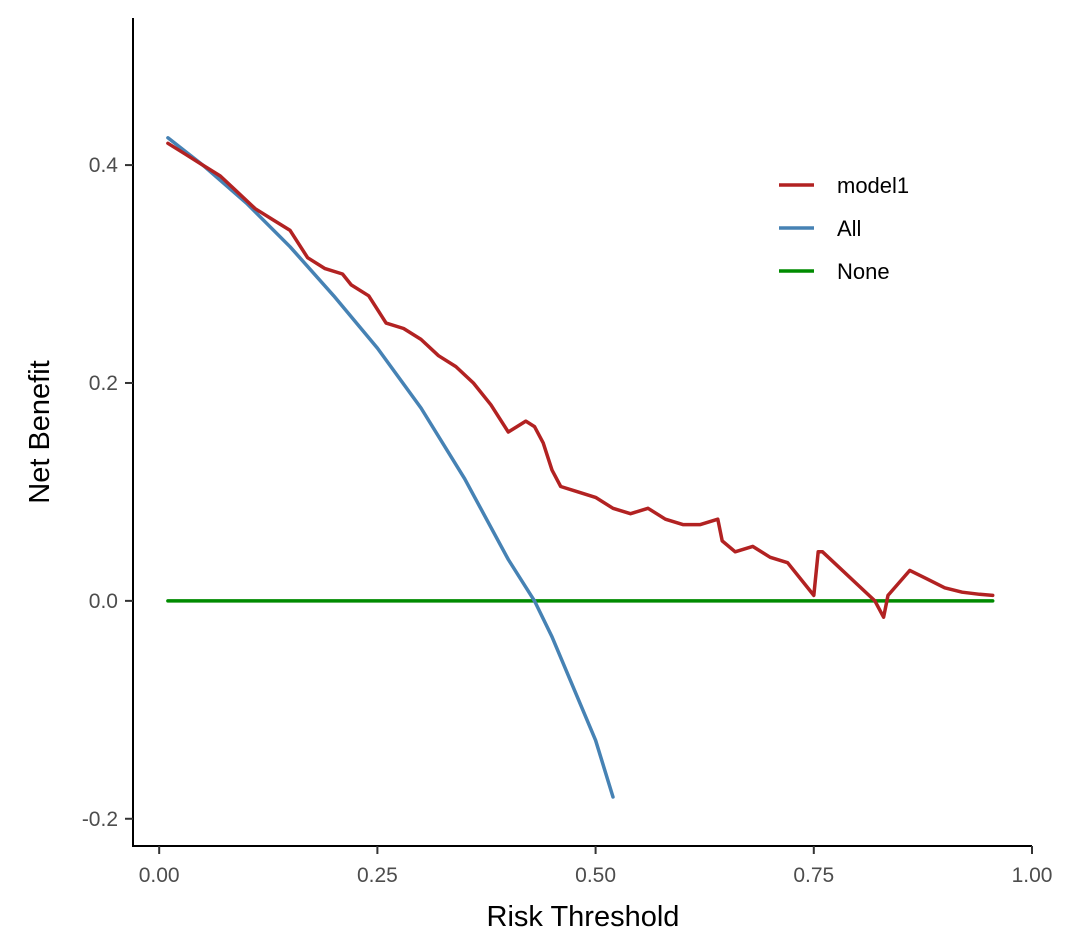 This screenshot has width=1080, height=944. I want to click on x-tick-label: 1.00, so click(1032, 875).